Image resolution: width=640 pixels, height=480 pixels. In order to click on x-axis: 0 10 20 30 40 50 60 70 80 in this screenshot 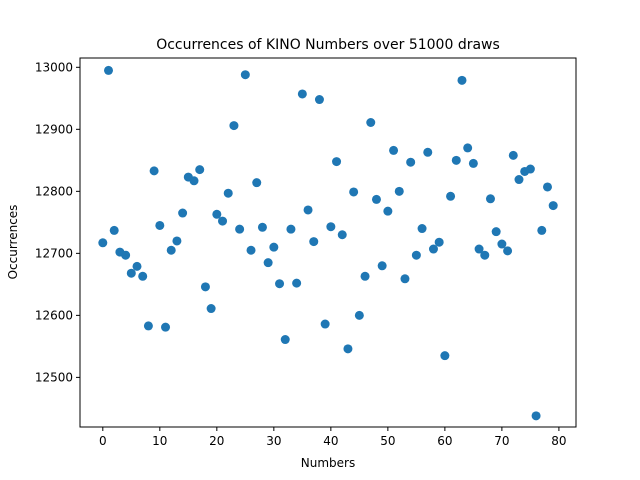, I will do `click(333, 437)`.